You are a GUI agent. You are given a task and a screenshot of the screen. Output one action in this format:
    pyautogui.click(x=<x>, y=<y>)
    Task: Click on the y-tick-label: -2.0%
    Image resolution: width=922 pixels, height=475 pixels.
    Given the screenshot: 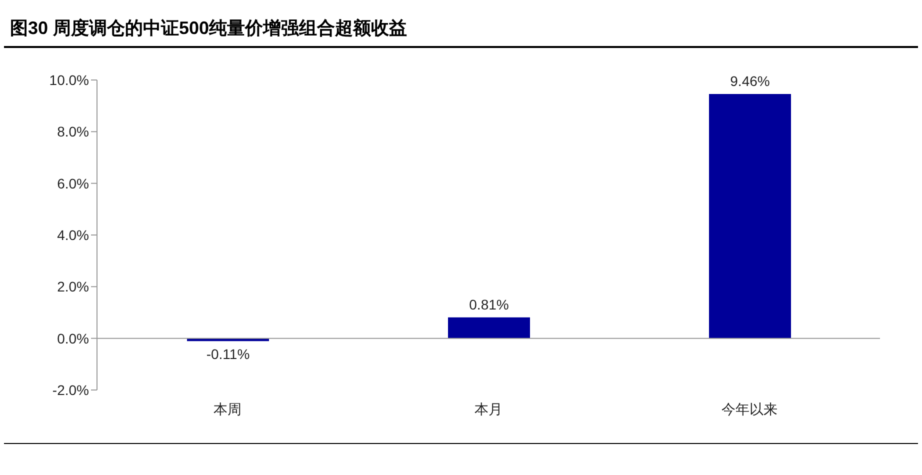 What is the action you would take?
    pyautogui.click(x=70, y=390)
    